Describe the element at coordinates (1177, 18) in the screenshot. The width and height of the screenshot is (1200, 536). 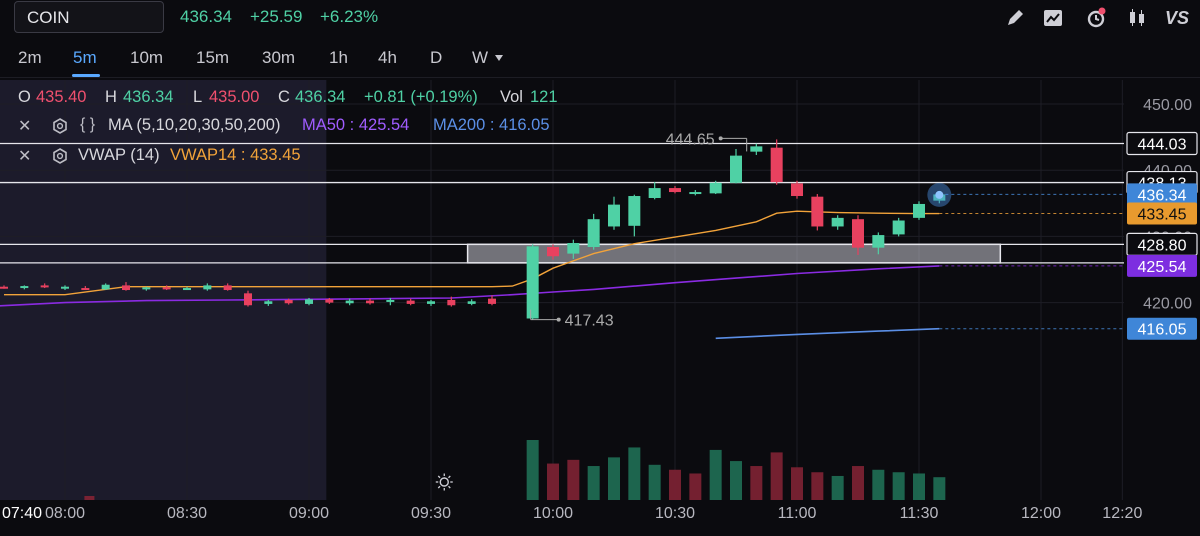
I see `vs-icon: VS` at that location.